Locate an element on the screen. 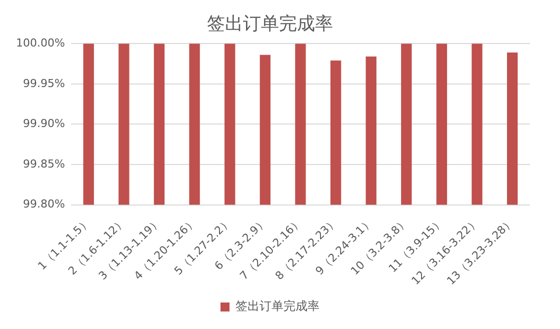  y-tick-label: 99.90% is located at coordinates (43, 123).